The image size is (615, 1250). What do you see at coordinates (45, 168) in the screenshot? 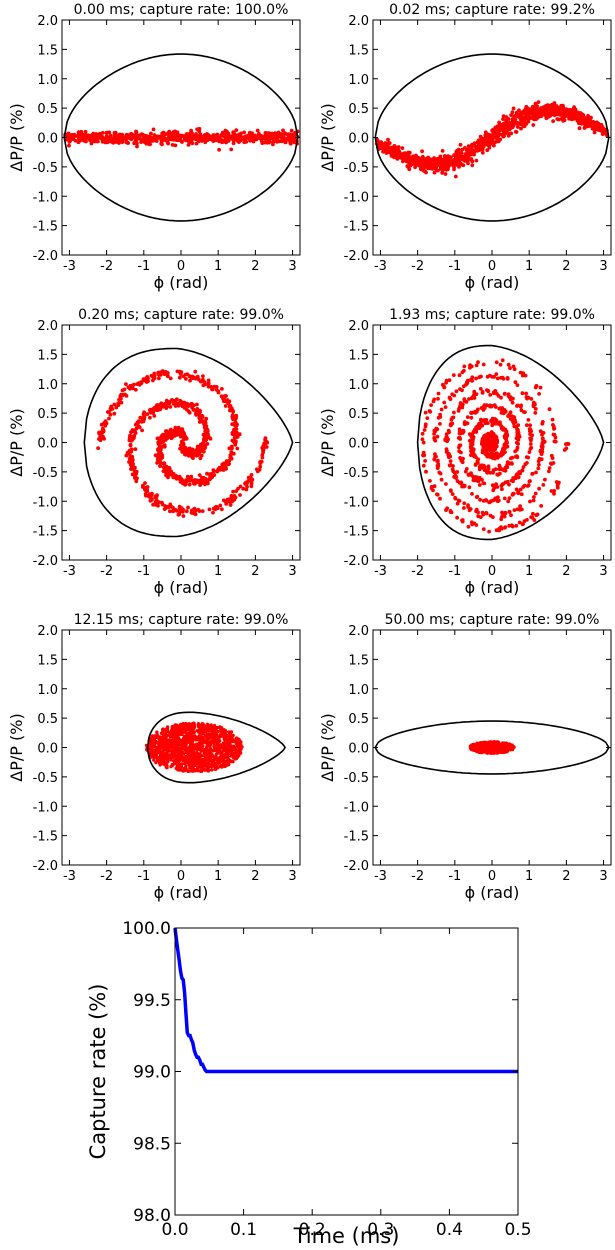
I see `y-tick-label: -0.5` at bounding box center [45, 168].